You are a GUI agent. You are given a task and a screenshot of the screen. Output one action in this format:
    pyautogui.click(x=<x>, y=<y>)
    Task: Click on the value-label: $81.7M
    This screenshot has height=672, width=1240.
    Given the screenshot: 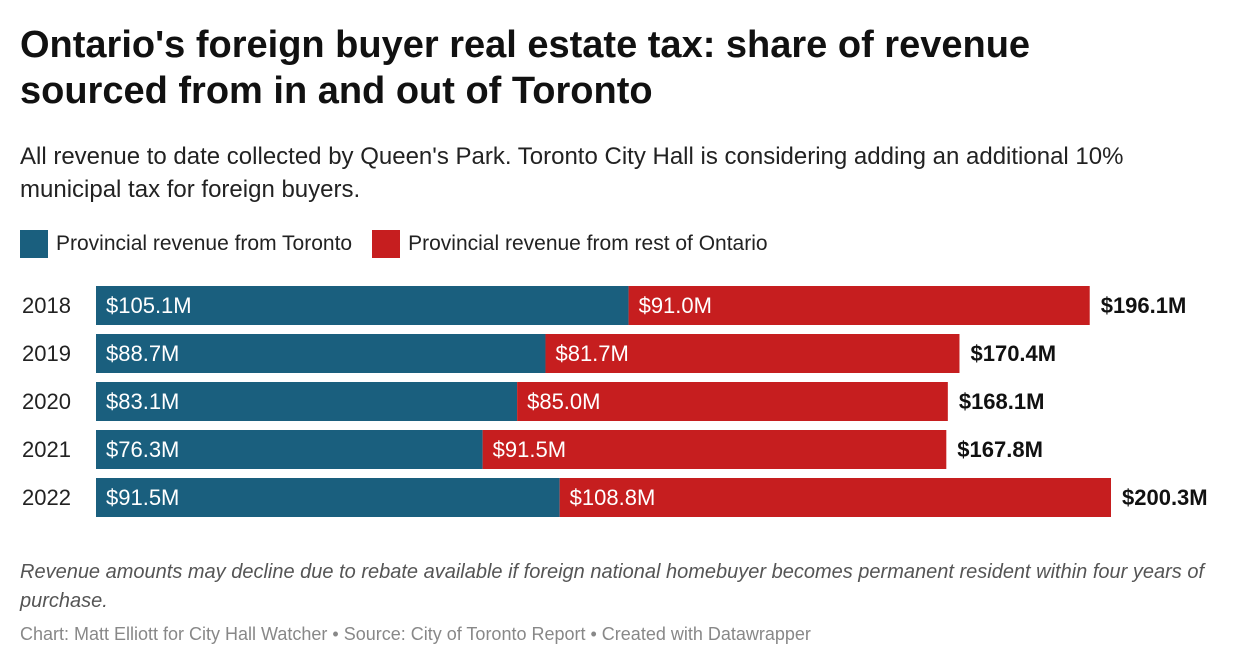 What is the action you would take?
    pyautogui.click(x=591, y=353)
    